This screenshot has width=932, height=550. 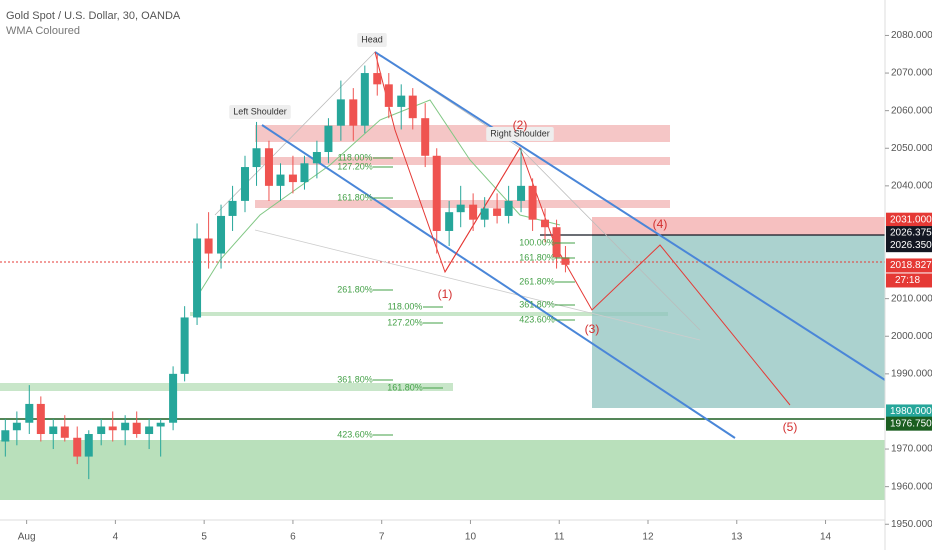 What do you see at coordinates (911, 373) in the screenshot?
I see `y-tick-label: 1990.000` at bounding box center [911, 373].